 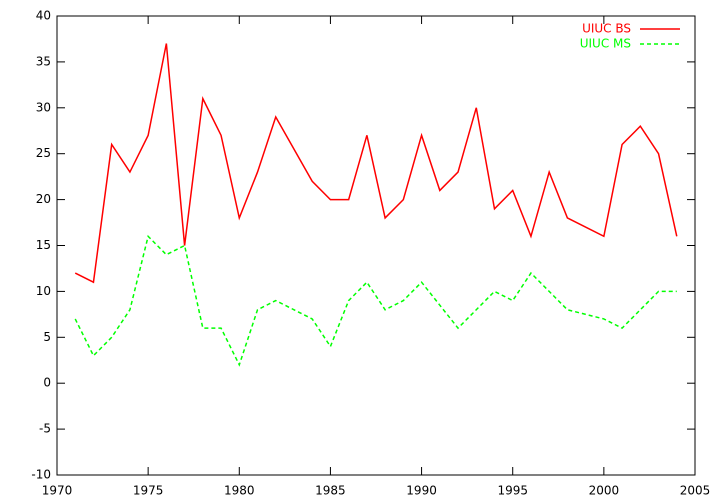 What do you see at coordinates (43, 61) in the screenshot?
I see `y-tick-label: 35` at bounding box center [43, 61].